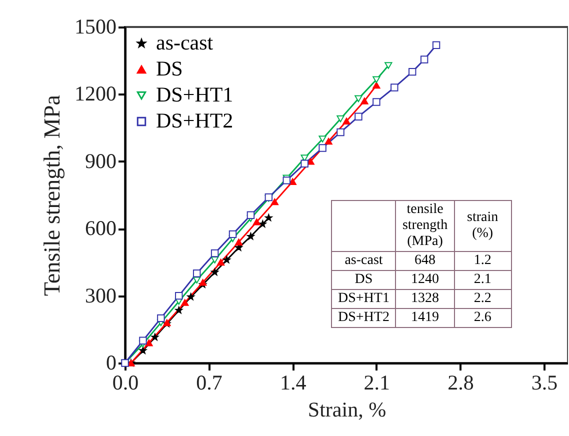 The width and height of the screenshot is (569, 436). What do you see at coordinates (100, 295) in the screenshot?
I see `y-tick-label: 300` at bounding box center [100, 295].